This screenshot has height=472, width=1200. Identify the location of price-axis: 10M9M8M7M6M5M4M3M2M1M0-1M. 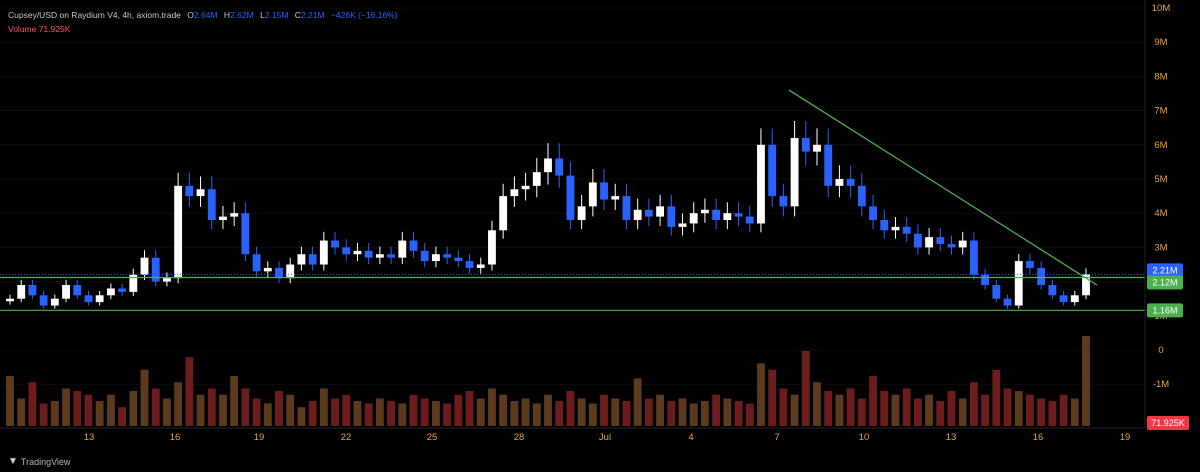
(1157, 214).